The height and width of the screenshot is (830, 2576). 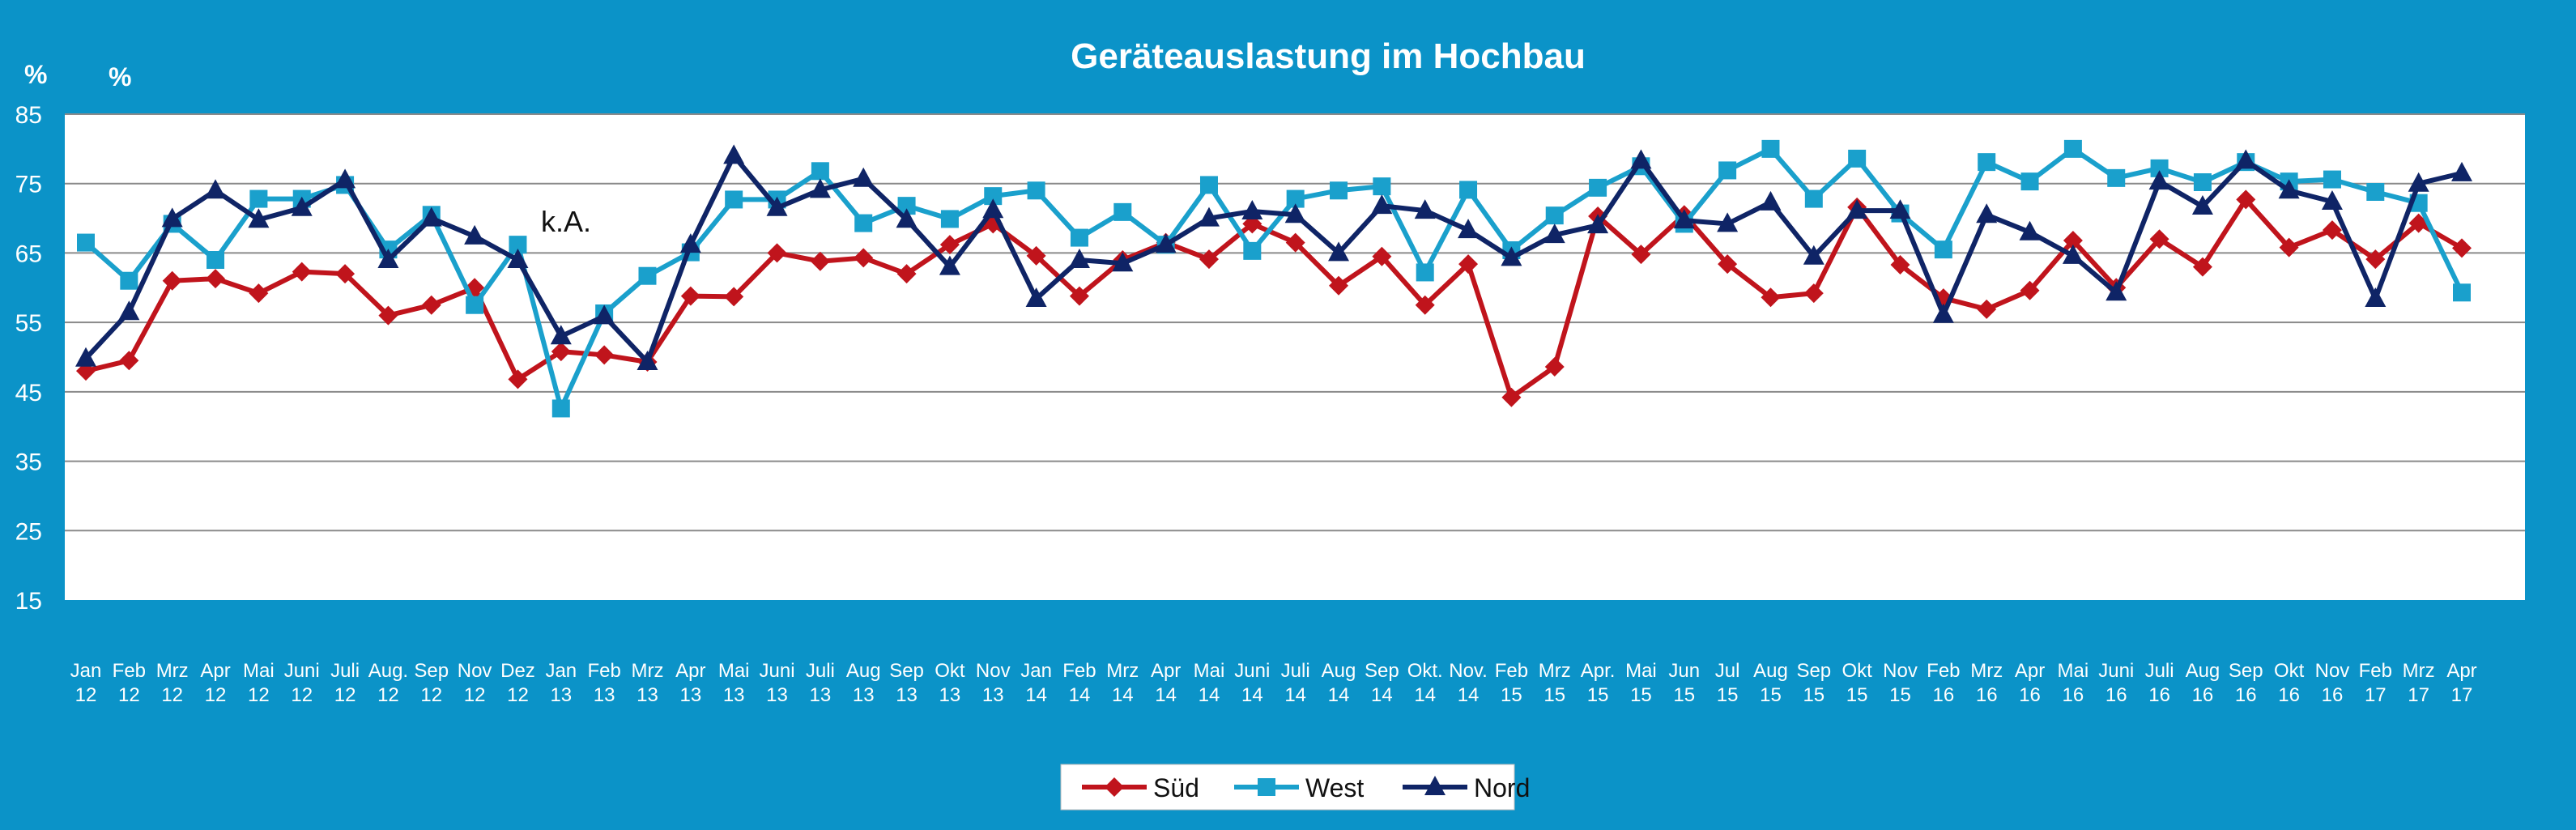 What do you see at coordinates (950, 671) in the screenshot?
I see `x-tick-label: Okt` at bounding box center [950, 671].